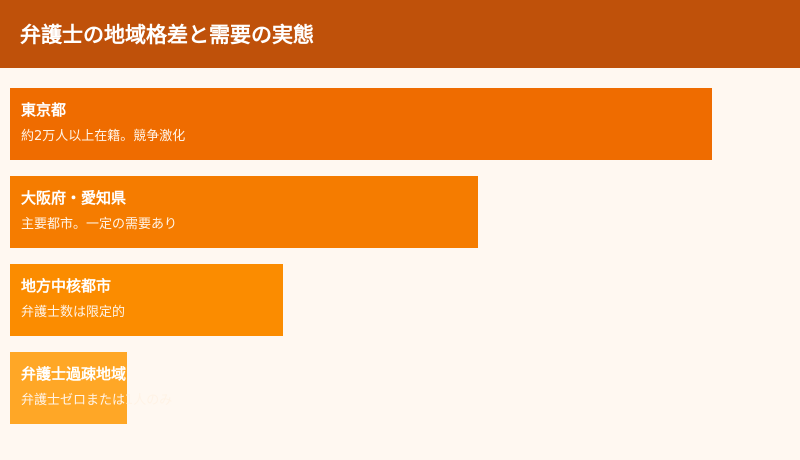  What do you see at coordinates (73, 312) in the screenshot?
I see `bar-description: 弁護士数は限定的` at bounding box center [73, 312].